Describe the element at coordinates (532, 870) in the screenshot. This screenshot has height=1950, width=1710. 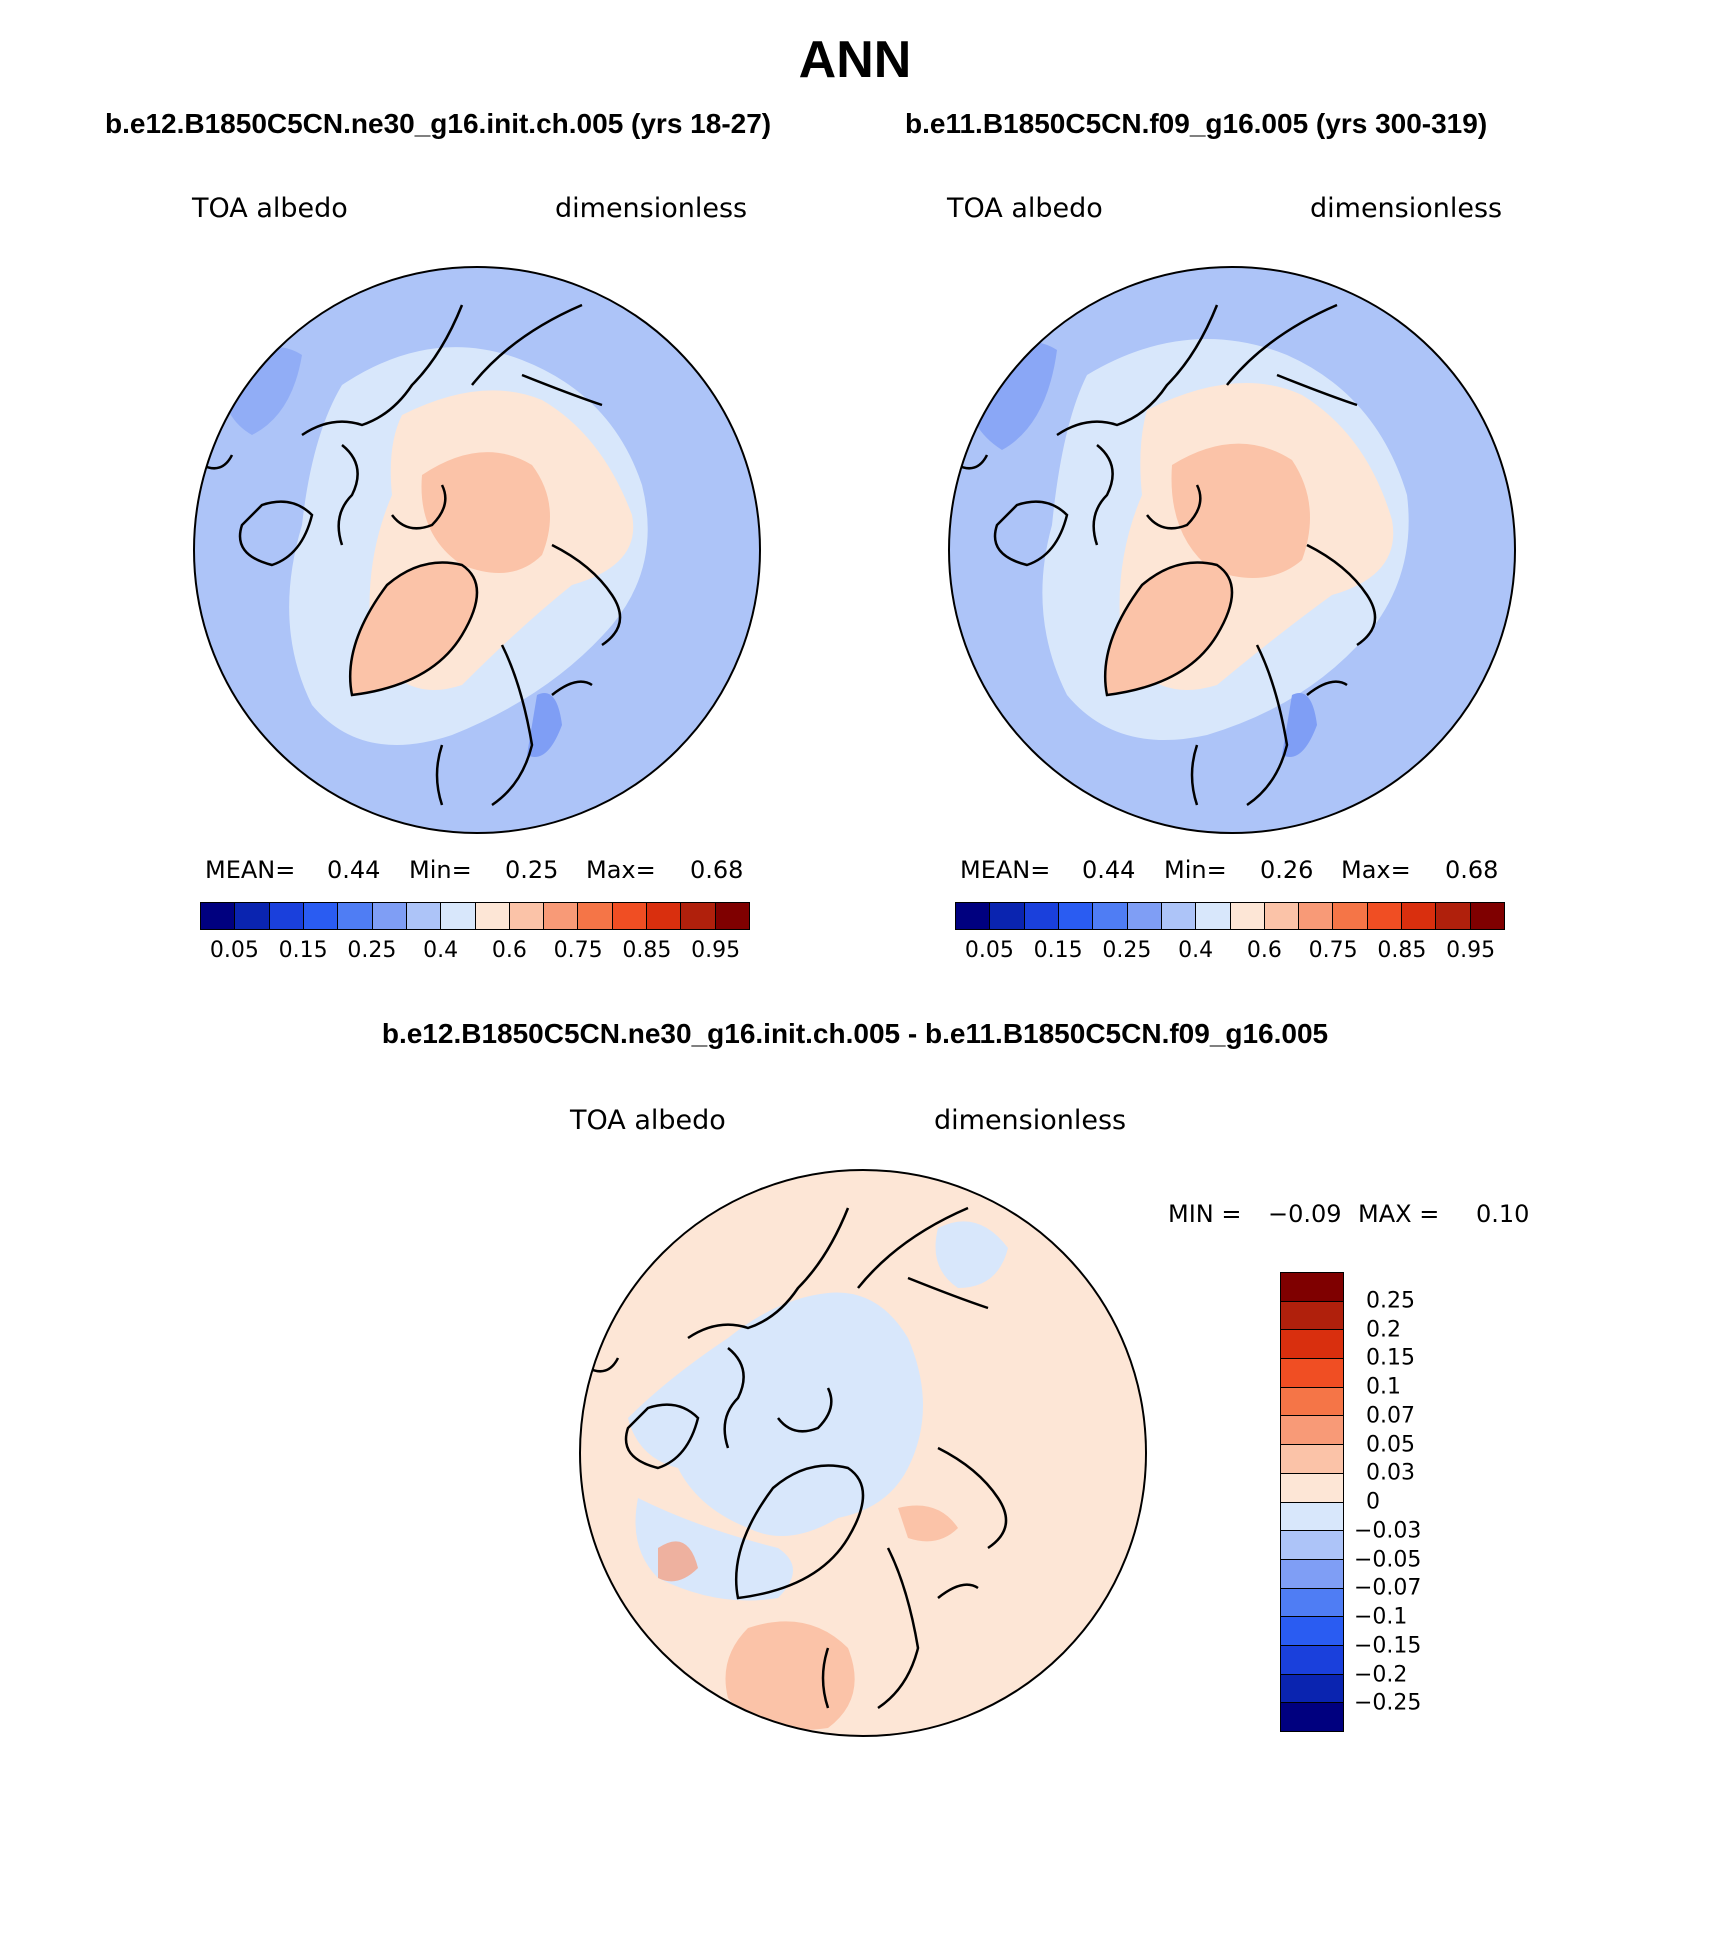
I see `panel1-min-value: 0.25` at that location.